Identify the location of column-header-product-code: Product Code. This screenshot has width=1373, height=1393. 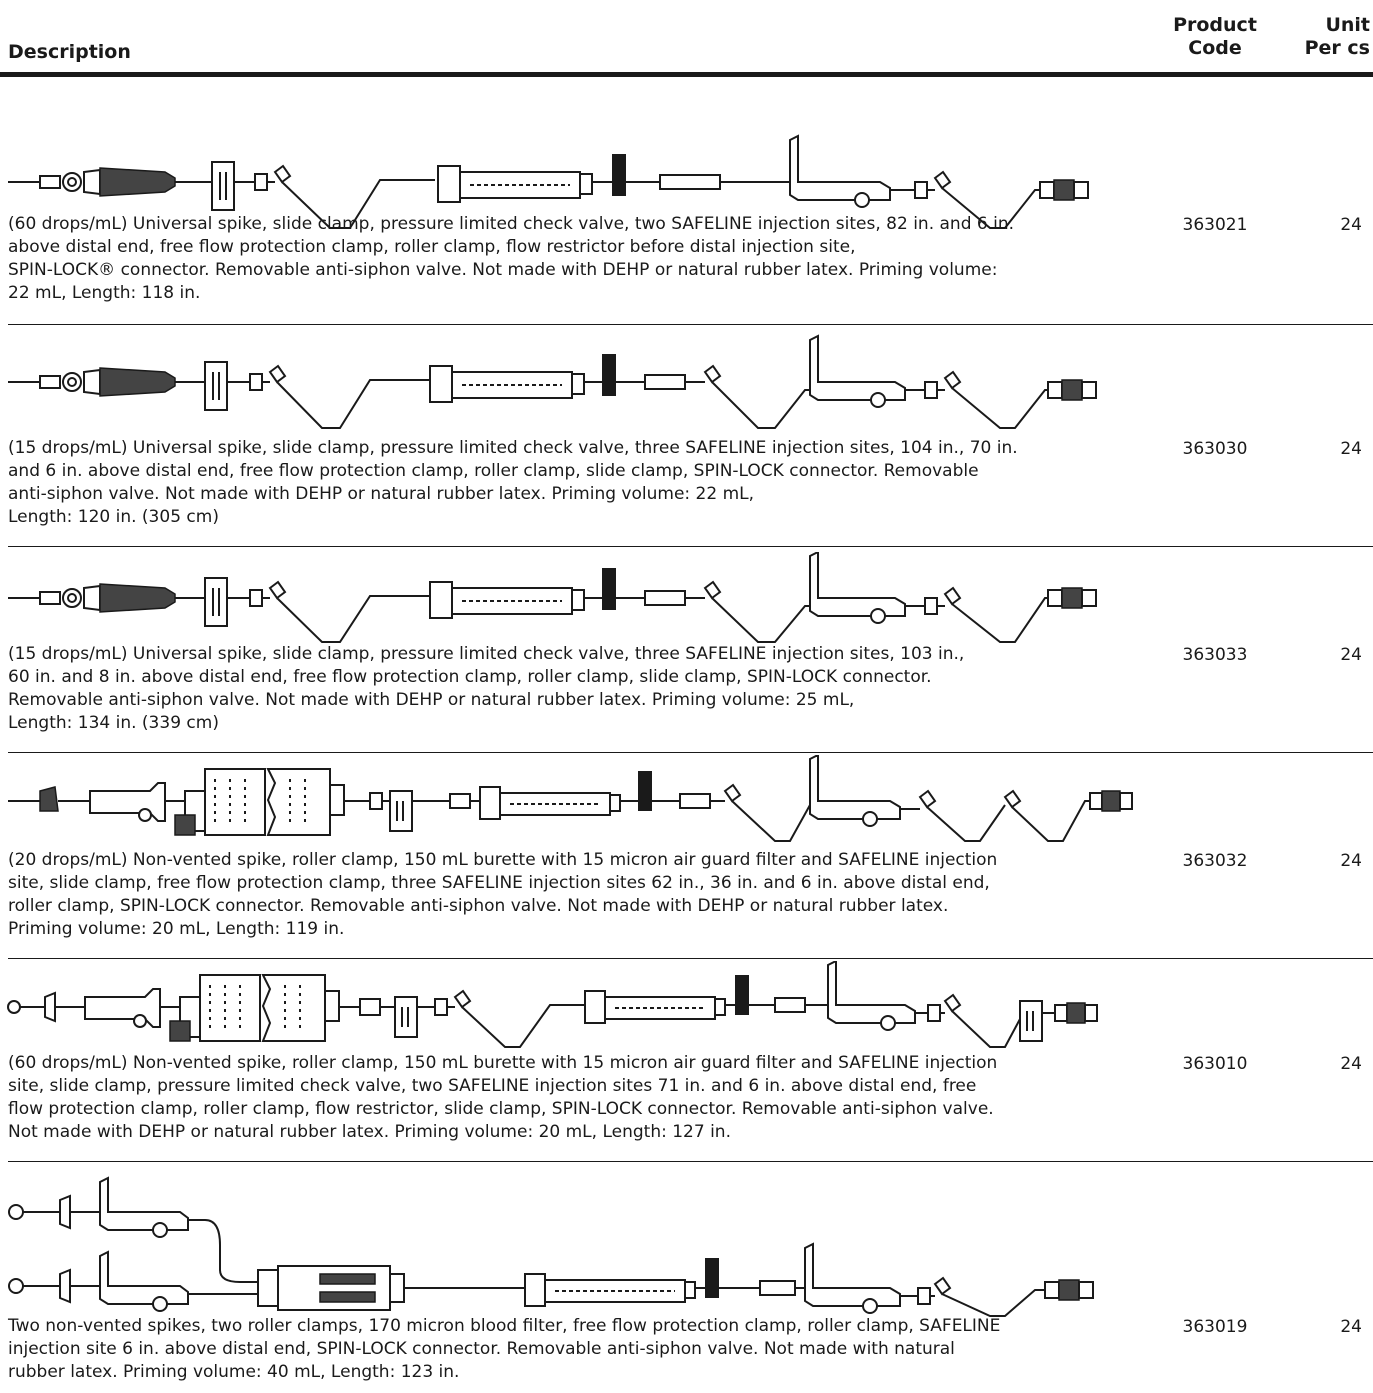
(1215, 36).